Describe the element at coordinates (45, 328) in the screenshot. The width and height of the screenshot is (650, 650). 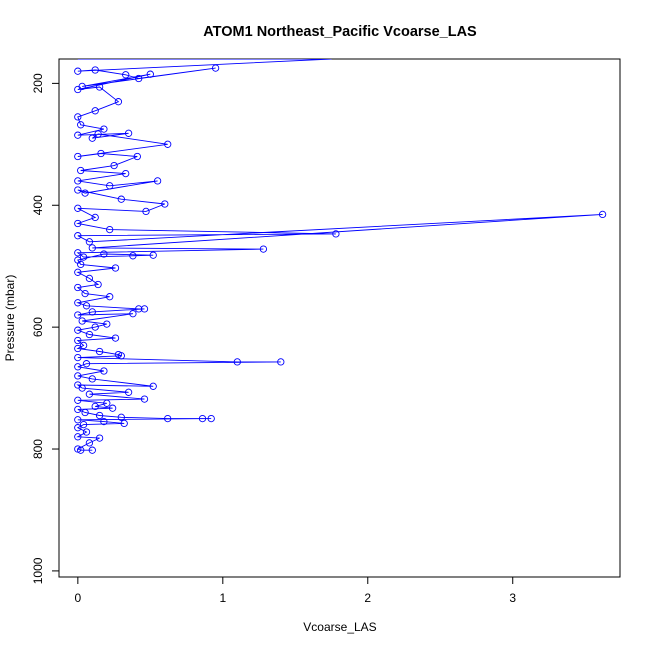
I see `y-axis: 200 400 600 800 1000` at that location.